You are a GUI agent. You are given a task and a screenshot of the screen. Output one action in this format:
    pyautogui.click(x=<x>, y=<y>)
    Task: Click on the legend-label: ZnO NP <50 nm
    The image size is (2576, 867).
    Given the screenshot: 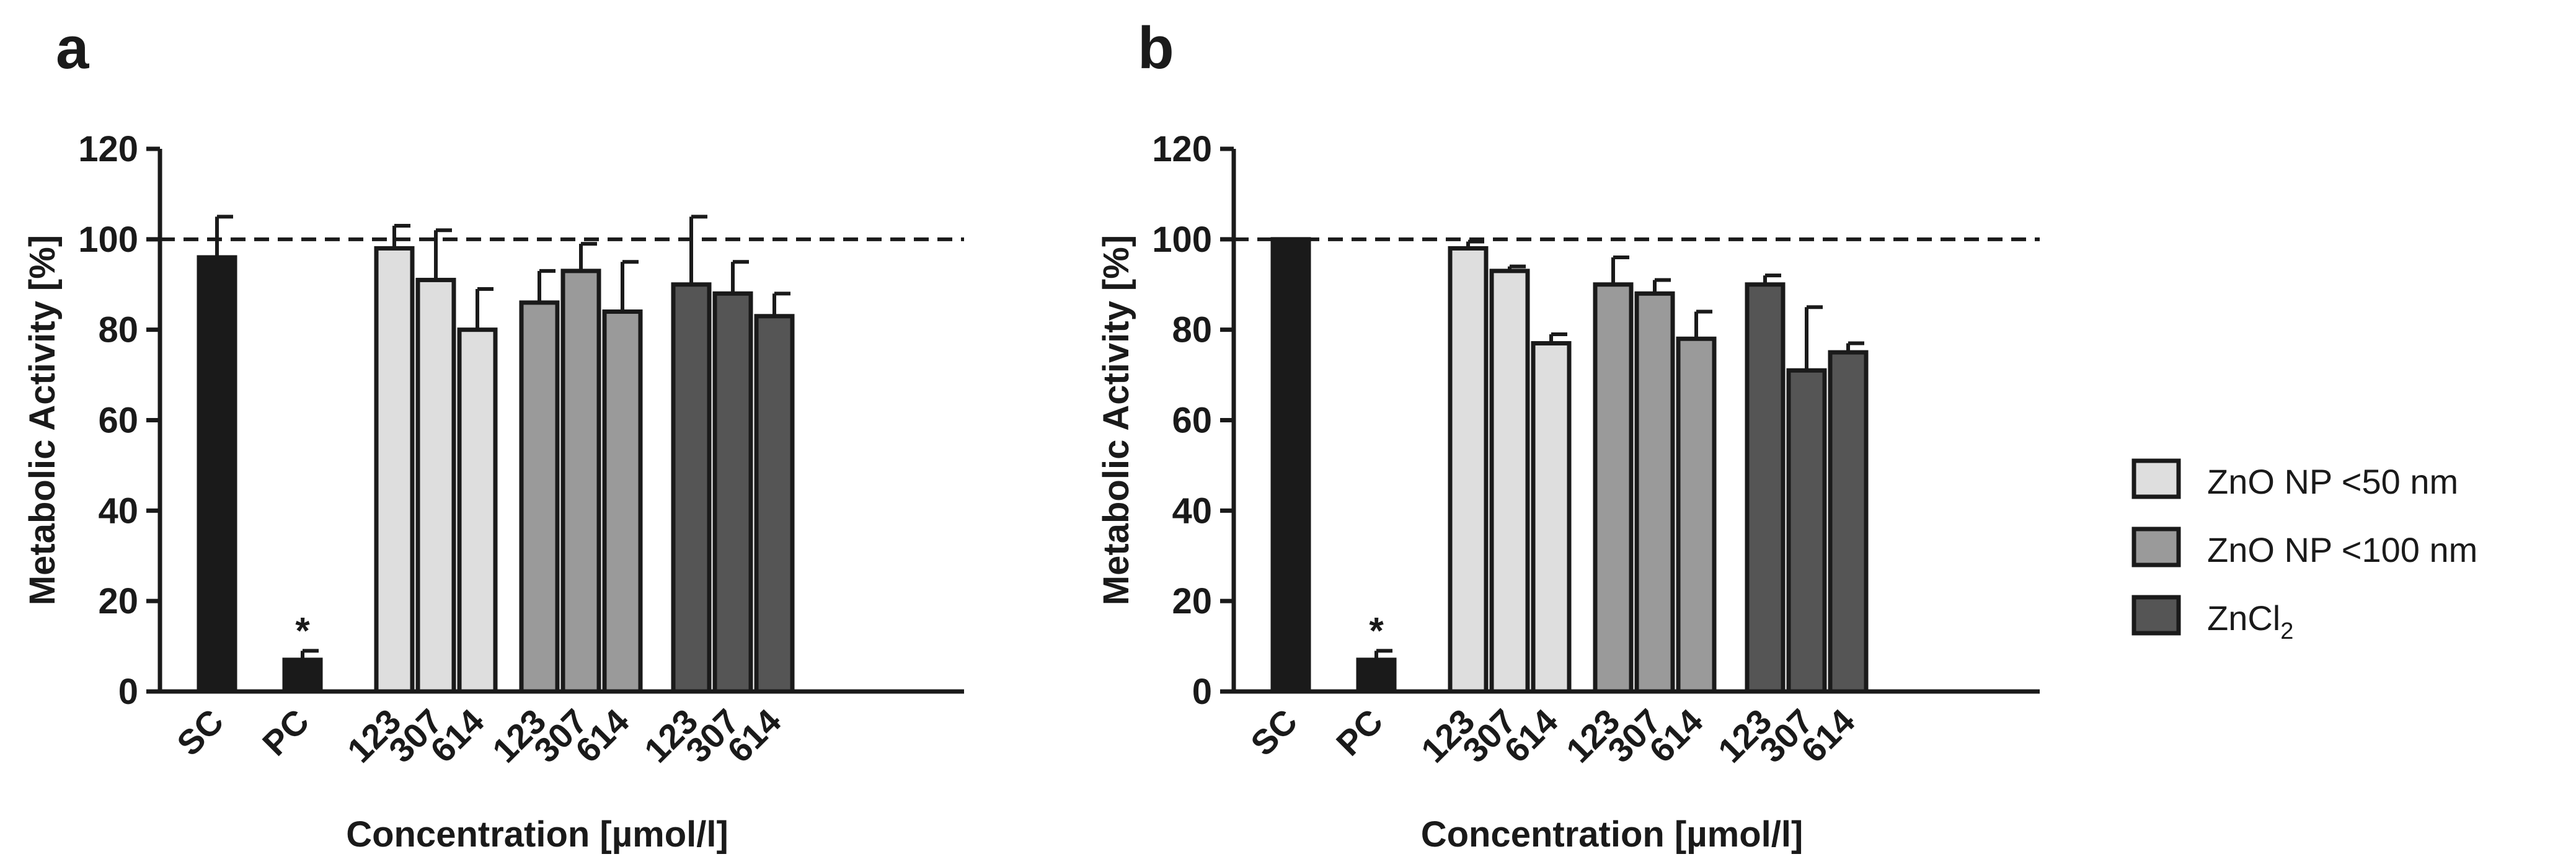 What is the action you would take?
    pyautogui.click(x=2333, y=481)
    